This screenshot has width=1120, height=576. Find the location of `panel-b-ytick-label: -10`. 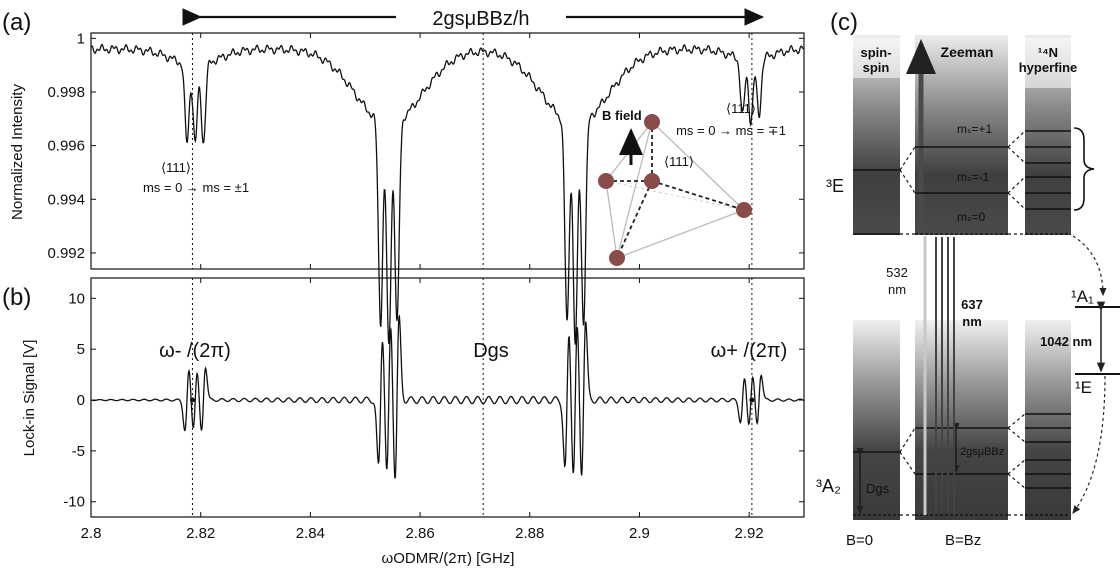

panel-b-ytick-label: -10 is located at coordinates (74, 502).